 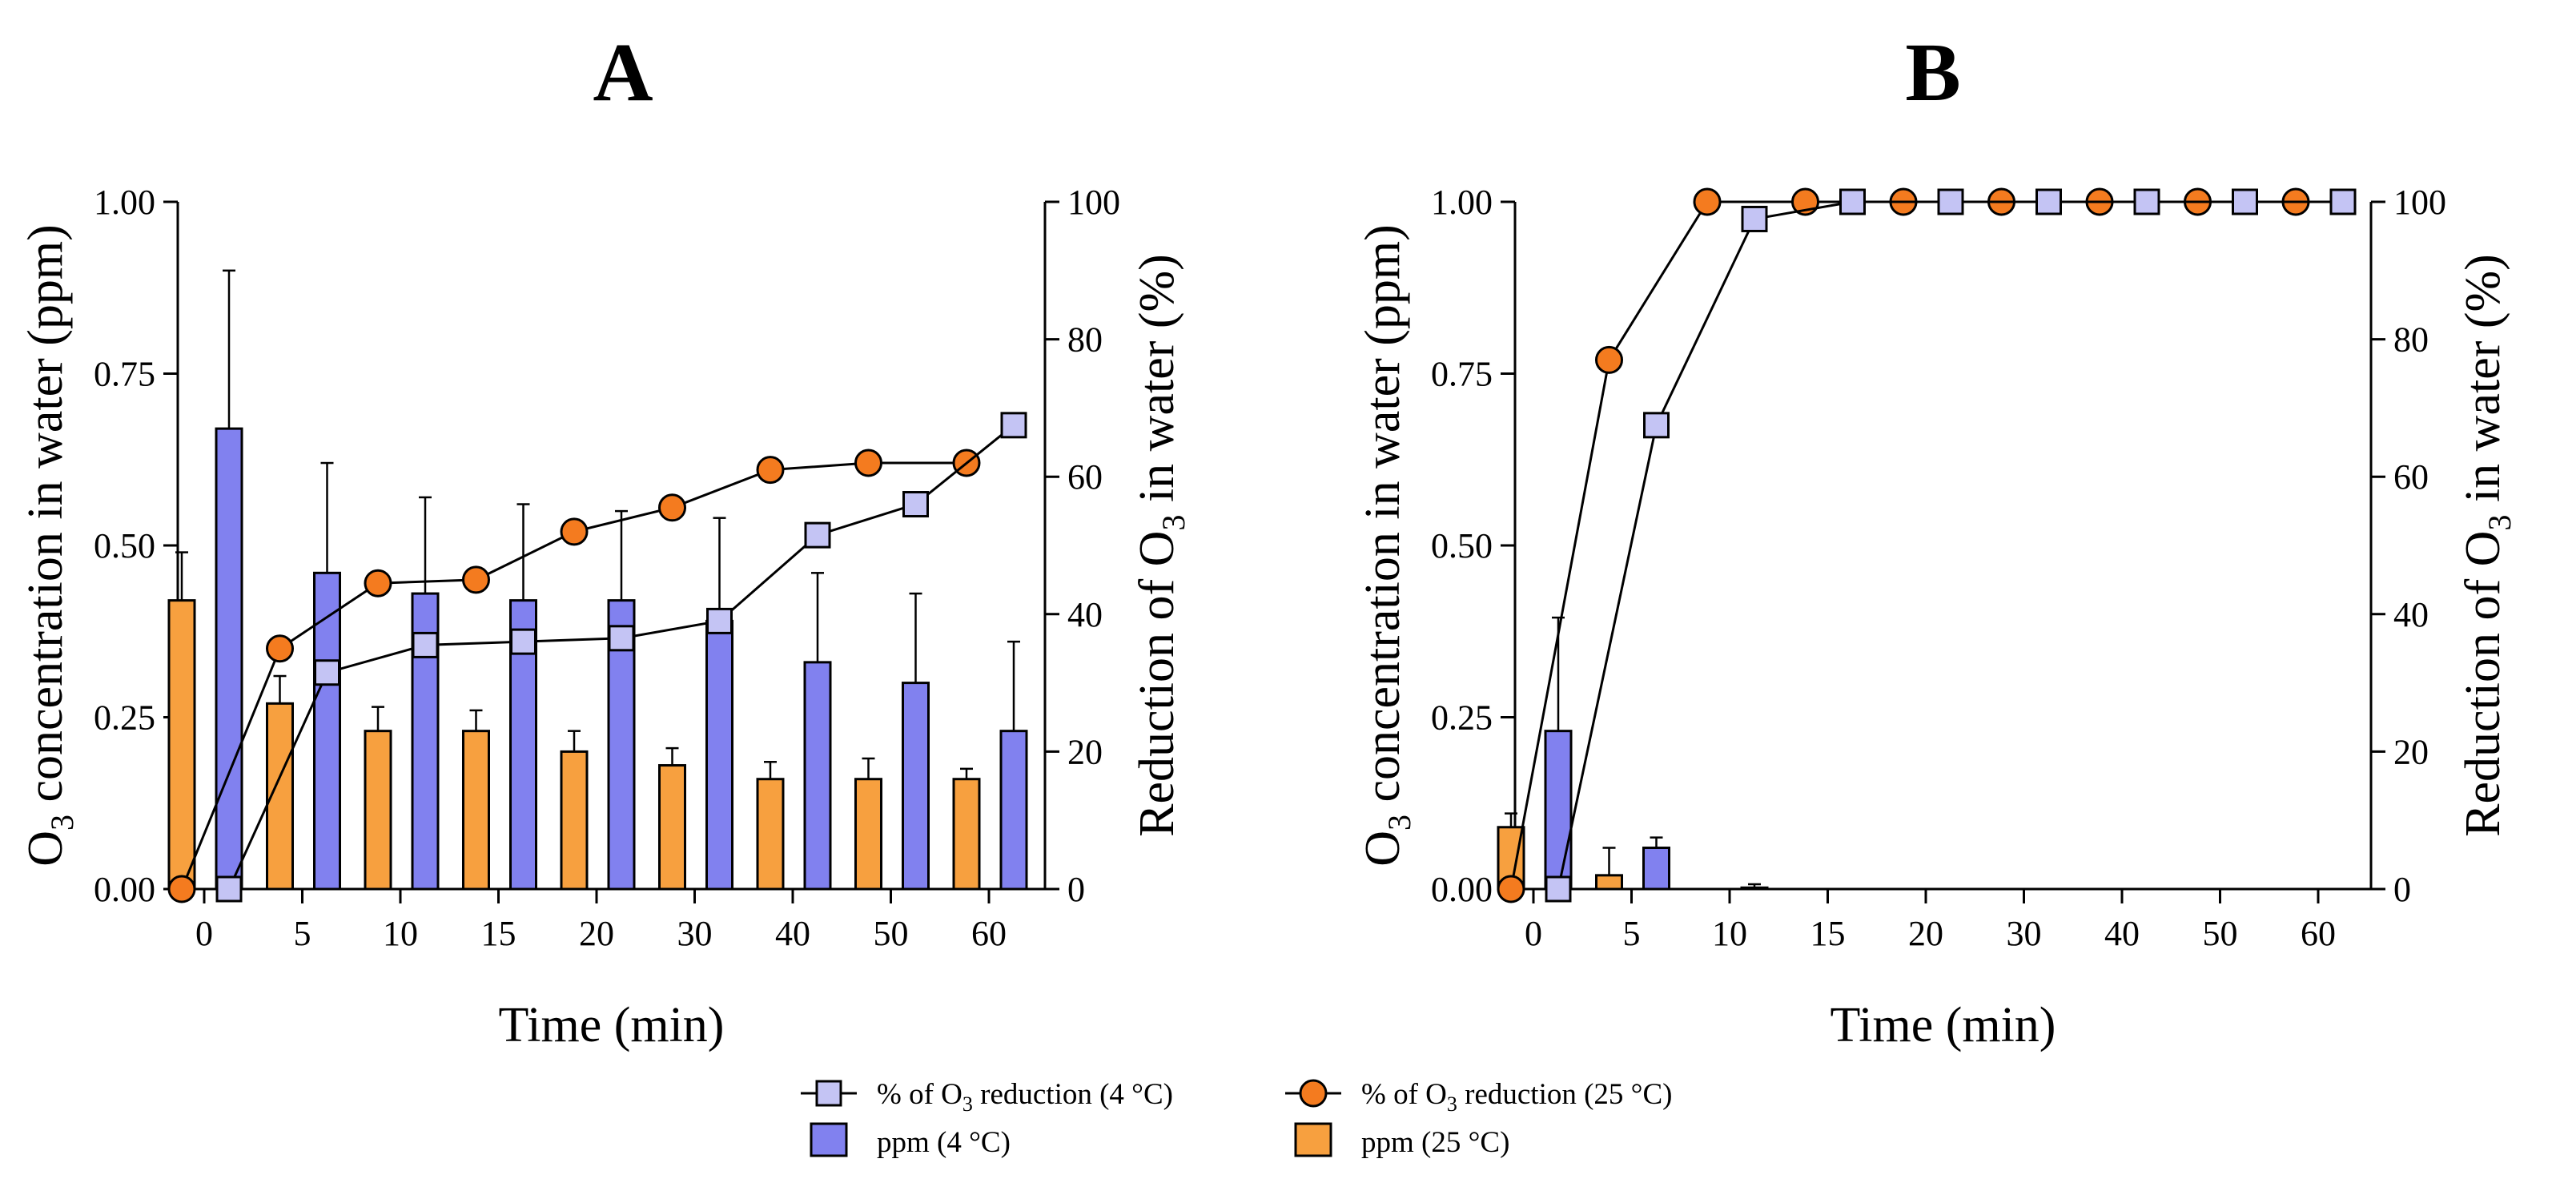 I want to click on text-segment: % of O, so click(x=1404, y=1094).